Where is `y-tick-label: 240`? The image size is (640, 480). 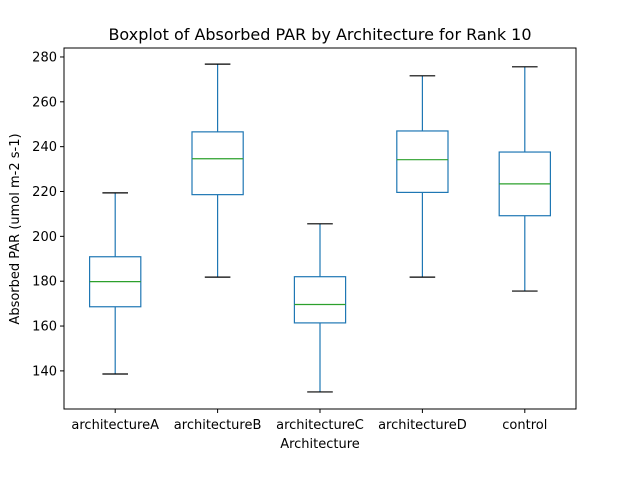
y-tick-label: 240 is located at coordinates (44, 147).